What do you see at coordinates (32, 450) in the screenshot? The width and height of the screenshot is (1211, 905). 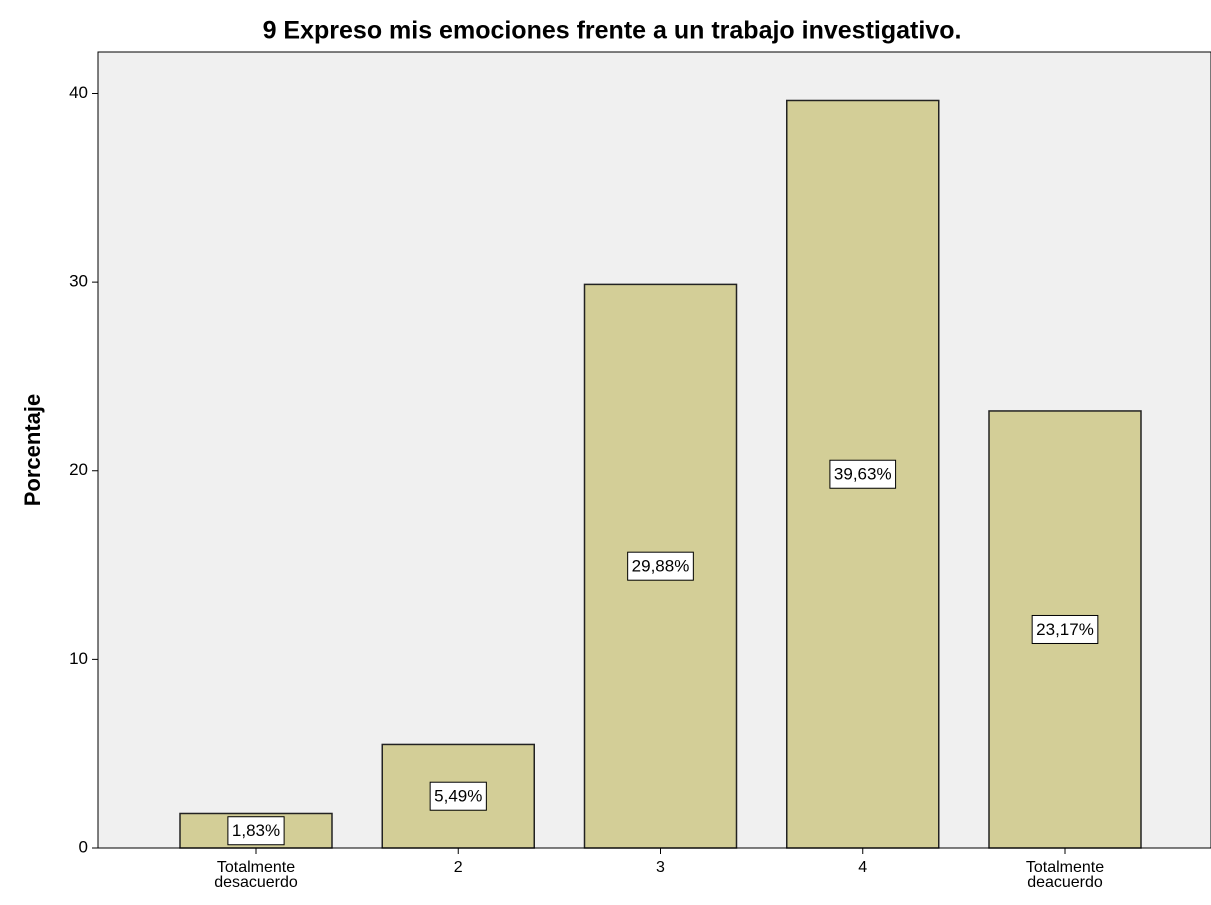 I see `y-axis-label: Porcentaje` at bounding box center [32, 450].